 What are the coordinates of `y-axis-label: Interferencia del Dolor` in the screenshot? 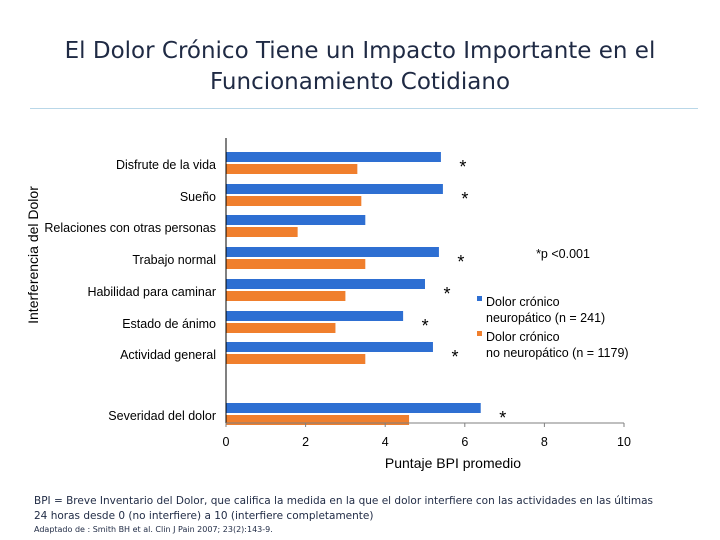 It's located at (33, 255).